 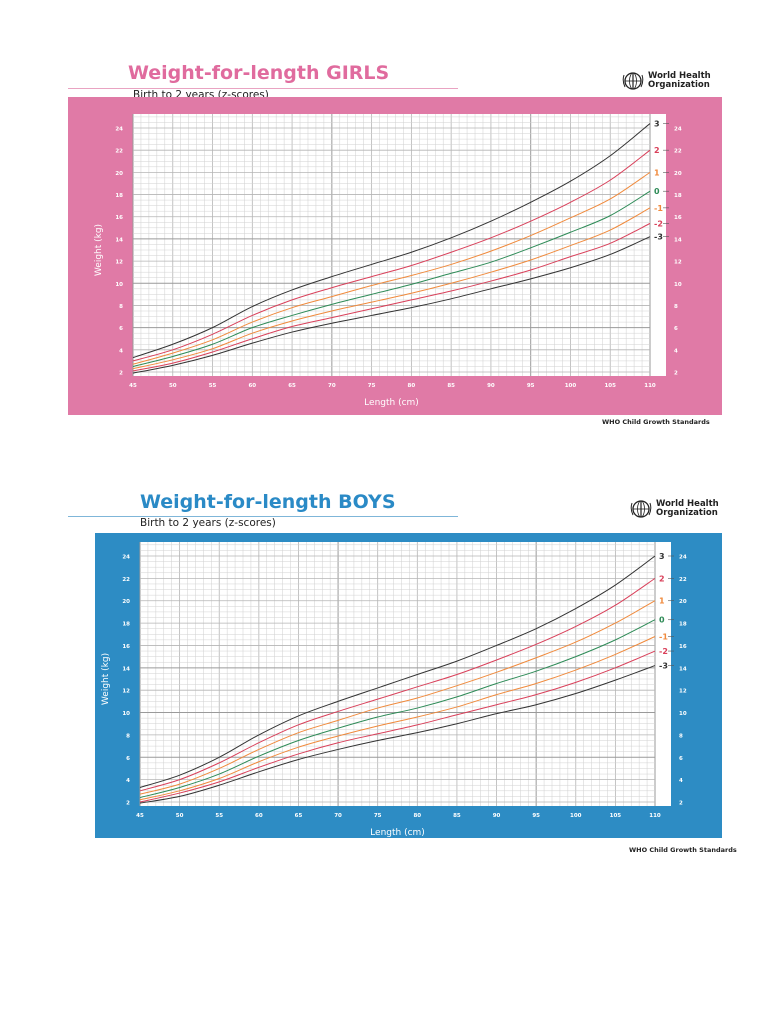 I want to click on x-tick: 65, so click(x=292, y=386).